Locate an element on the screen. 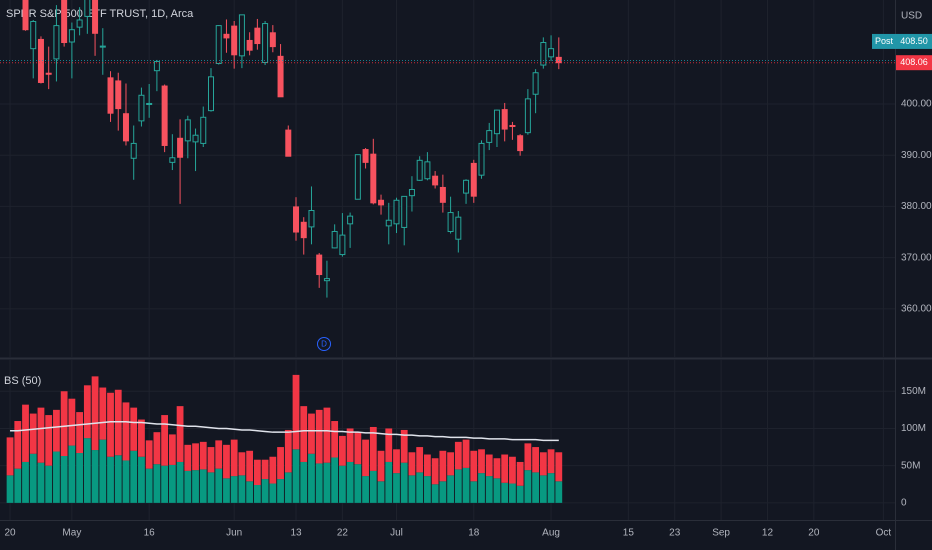 Image resolution: width=932 pixels, height=550 pixels. x-tick-label: Sep is located at coordinates (721, 533).